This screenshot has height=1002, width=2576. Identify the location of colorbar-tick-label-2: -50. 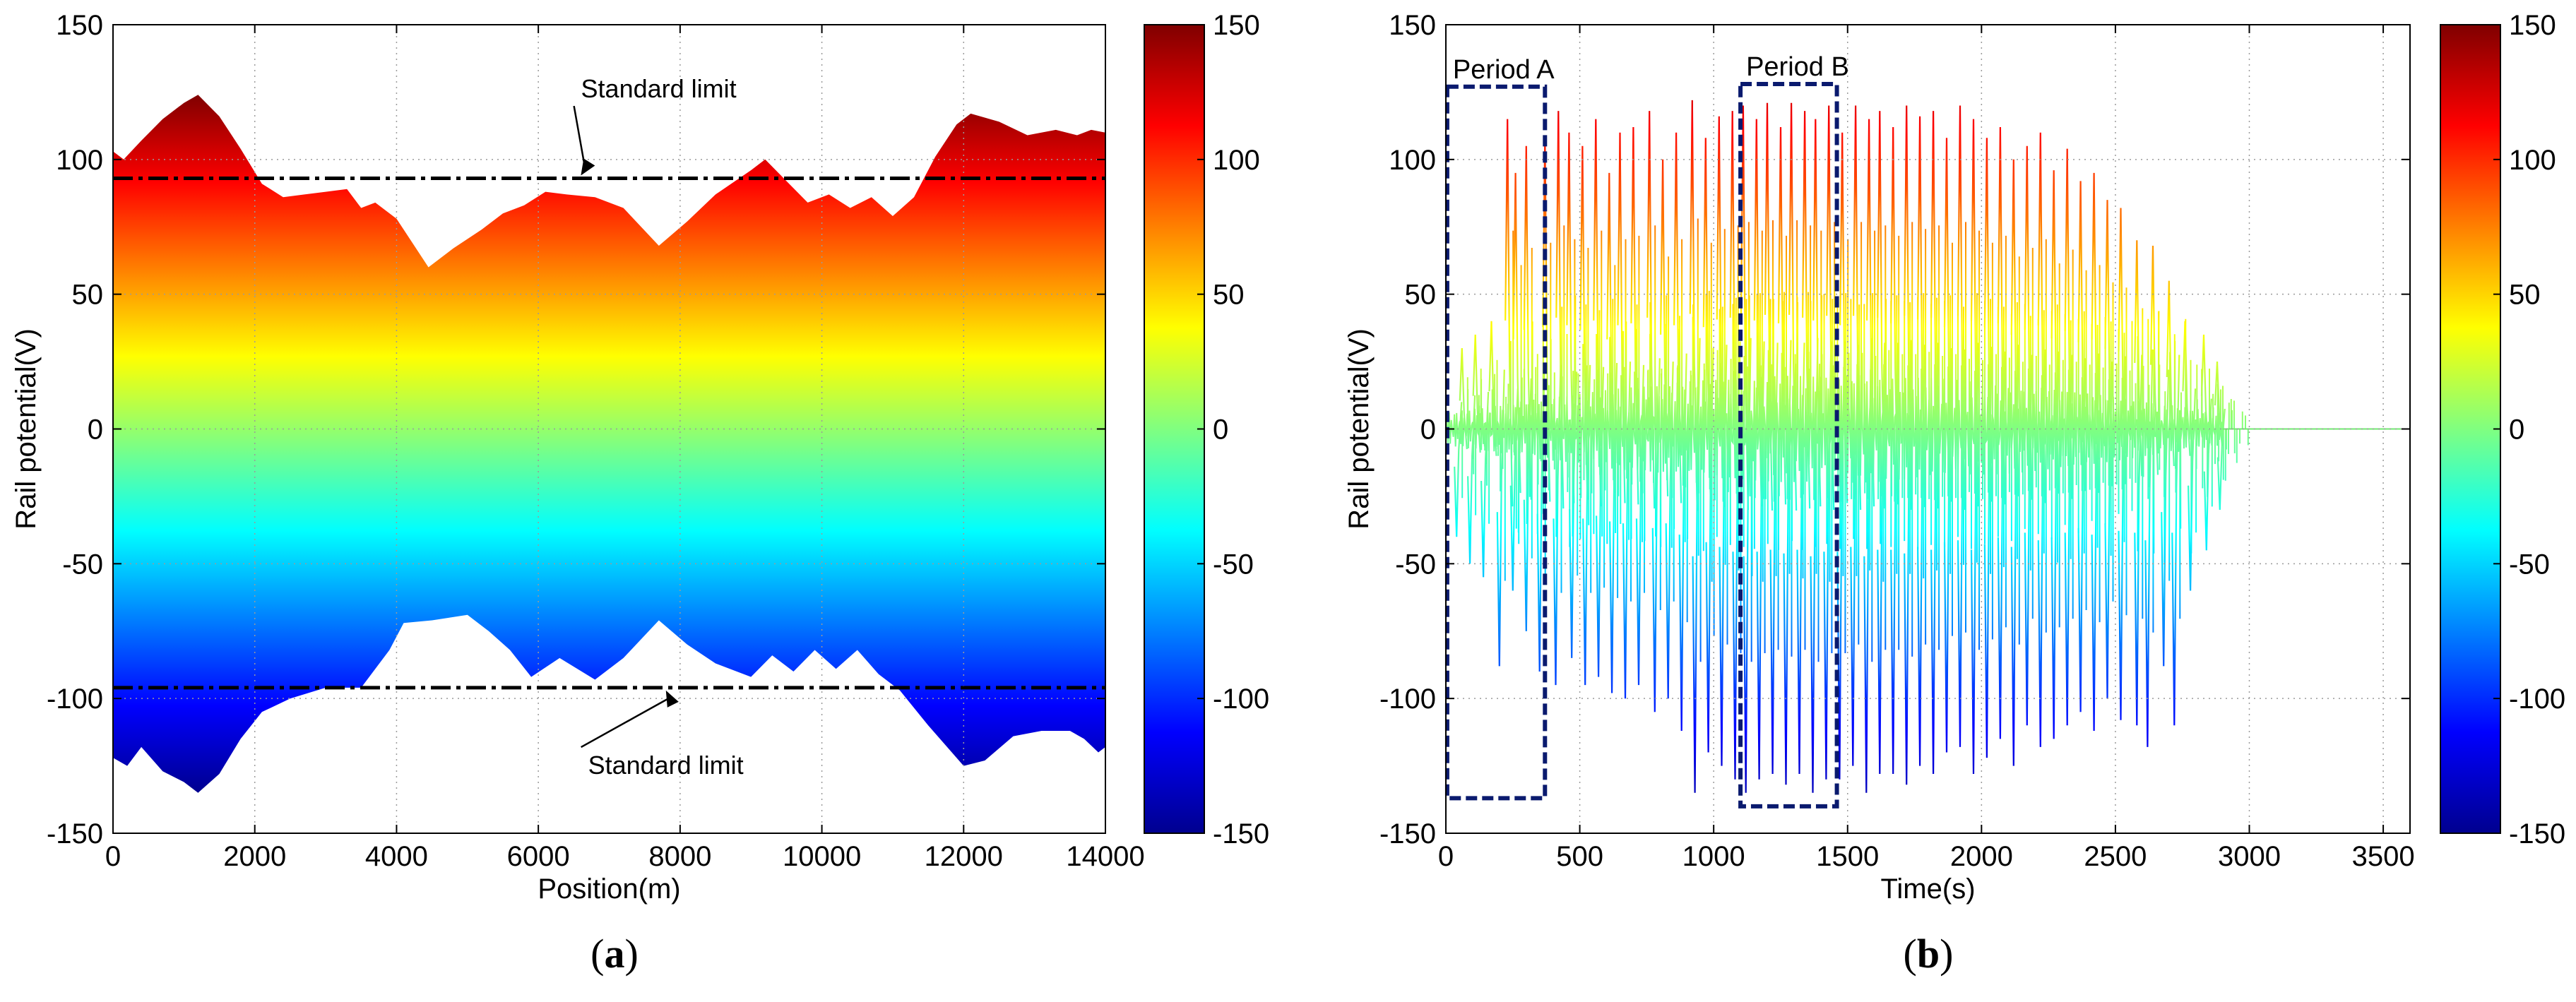
(1233, 564).